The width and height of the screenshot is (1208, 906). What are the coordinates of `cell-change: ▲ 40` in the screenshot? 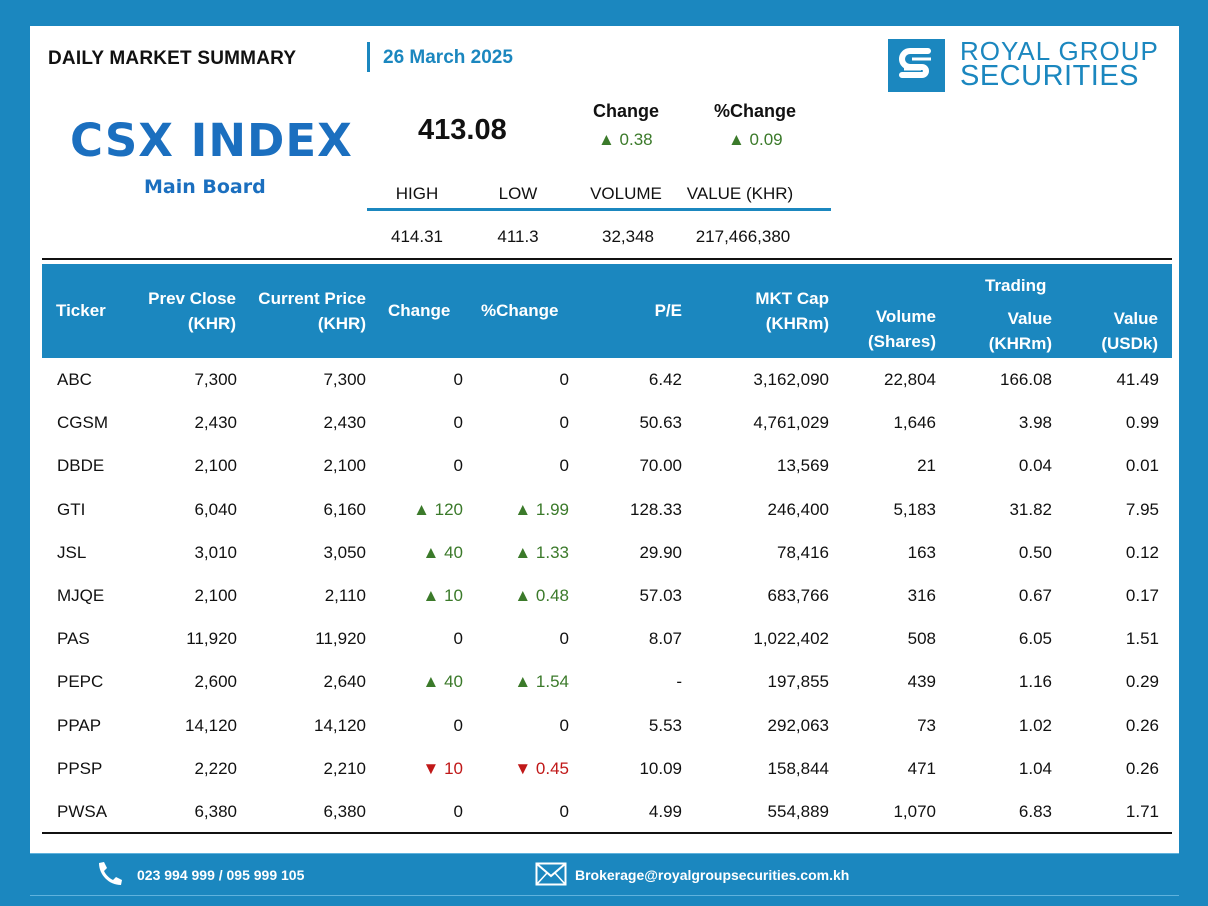 It's located at (442, 552).